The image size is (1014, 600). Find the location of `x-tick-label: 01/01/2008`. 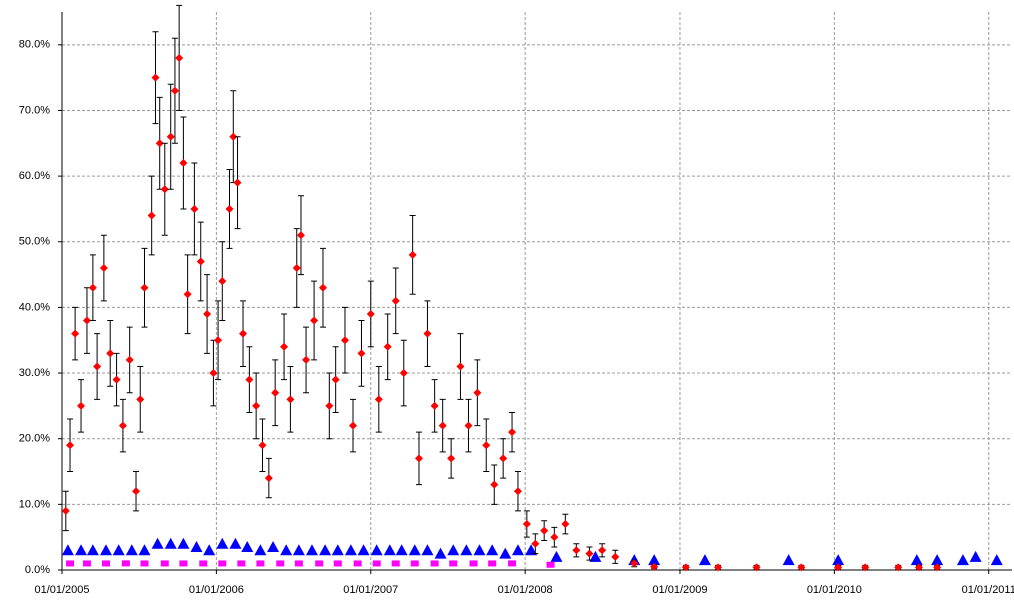

x-tick-label: 01/01/2008 is located at coordinates (525, 590).